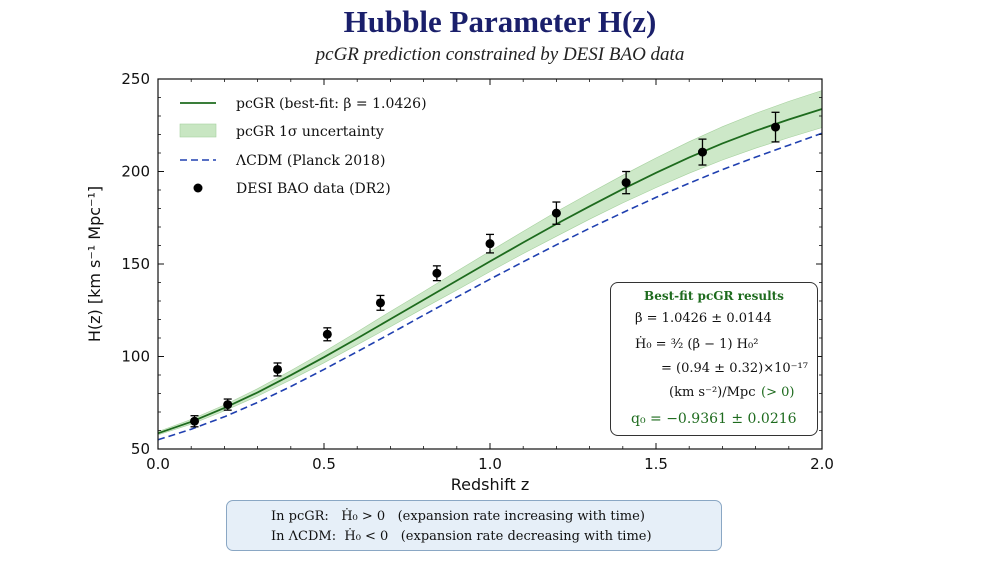  What do you see at coordinates (734, 368) in the screenshot?
I see `results-hdot-value: = (0.94 ± 0.32)×10⁻¹⁷` at bounding box center [734, 368].